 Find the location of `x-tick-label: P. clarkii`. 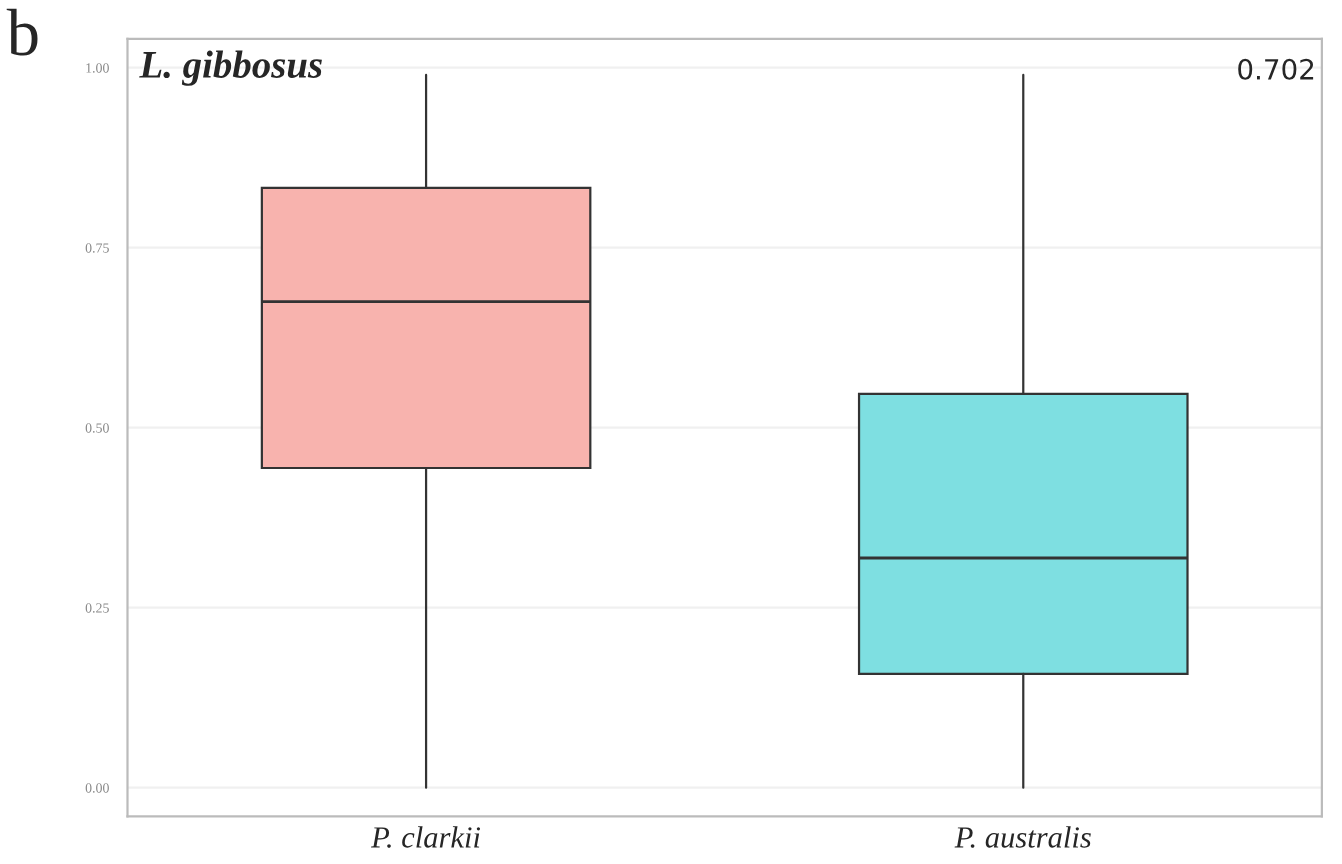

x-tick-label: P. clarkii is located at coordinates (426, 837).